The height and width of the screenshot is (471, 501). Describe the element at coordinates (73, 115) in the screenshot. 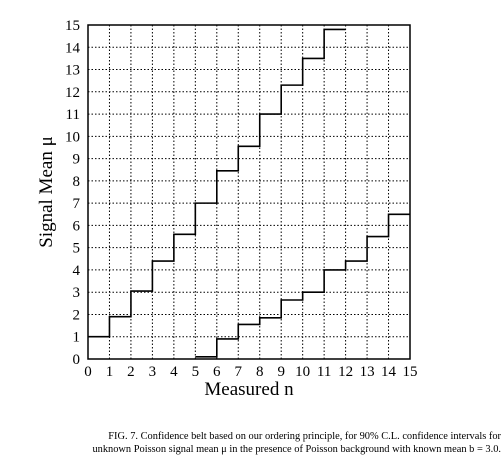

I see `y-tick-label: 11` at that location.